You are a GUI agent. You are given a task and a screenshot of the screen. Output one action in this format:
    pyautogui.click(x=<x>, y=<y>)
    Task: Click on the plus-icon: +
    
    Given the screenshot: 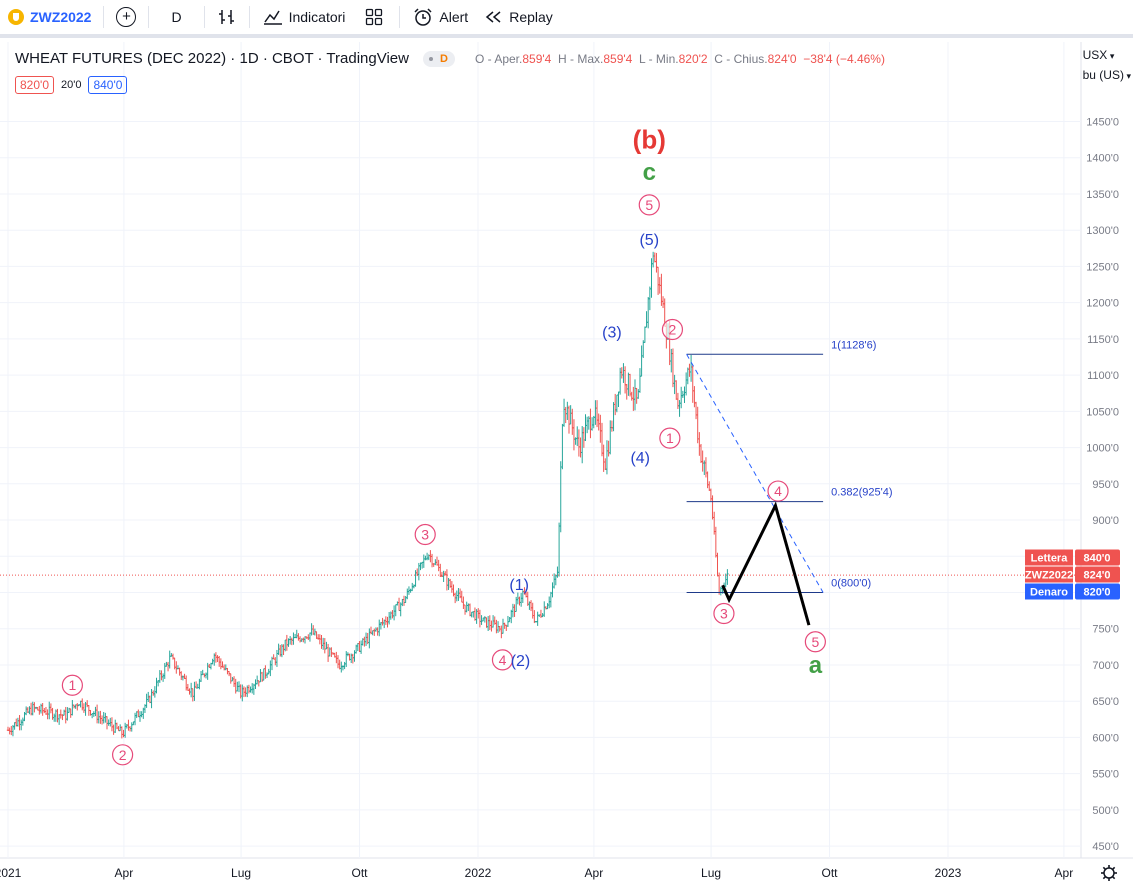 What is the action you would take?
    pyautogui.click(x=126, y=17)
    